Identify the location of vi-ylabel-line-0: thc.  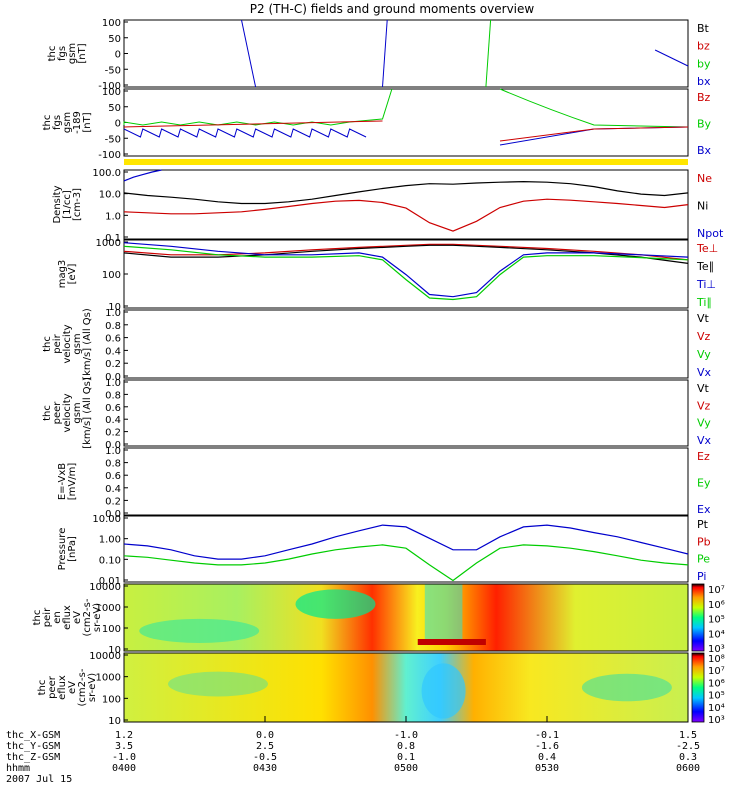
(47, 344).